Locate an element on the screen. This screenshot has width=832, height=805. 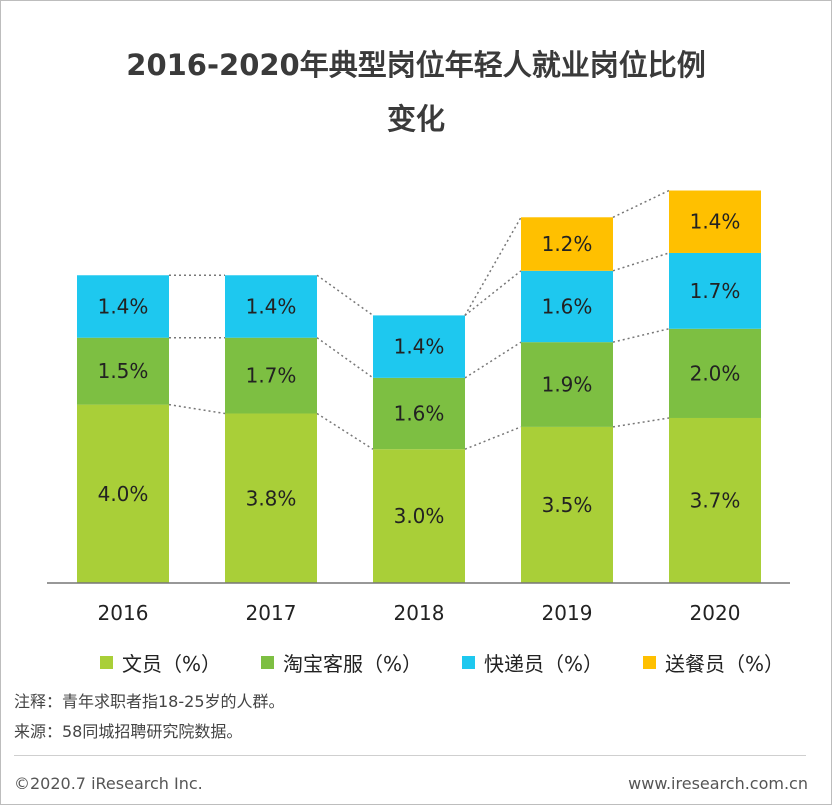
x-tick-label-2018: 2018 is located at coordinates (419, 613).